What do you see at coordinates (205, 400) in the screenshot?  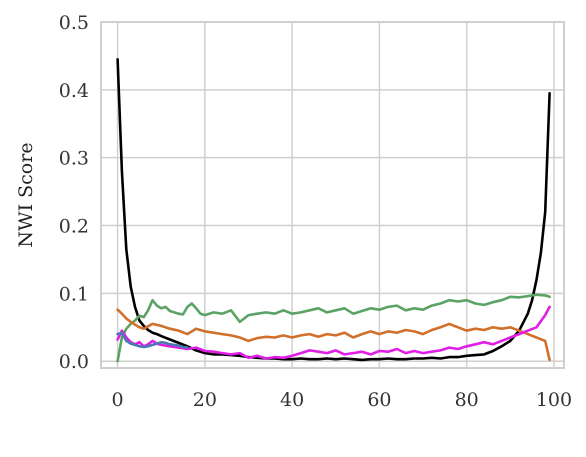 I see `x-tick-label: 20` at bounding box center [205, 400].